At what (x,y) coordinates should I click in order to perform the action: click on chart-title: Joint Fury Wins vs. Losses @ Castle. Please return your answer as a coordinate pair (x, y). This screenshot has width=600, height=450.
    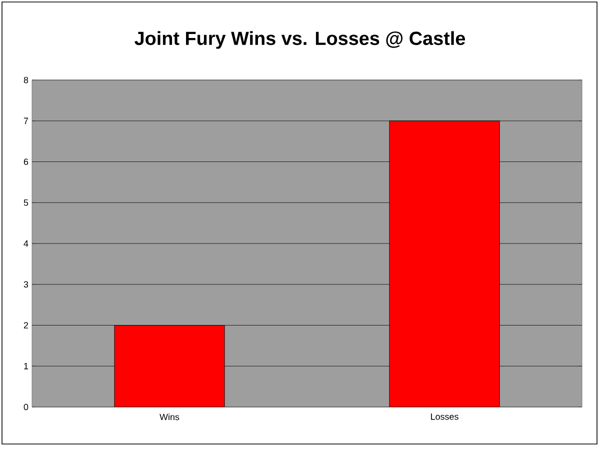
    Looking at the image, I should click on (300, 40).